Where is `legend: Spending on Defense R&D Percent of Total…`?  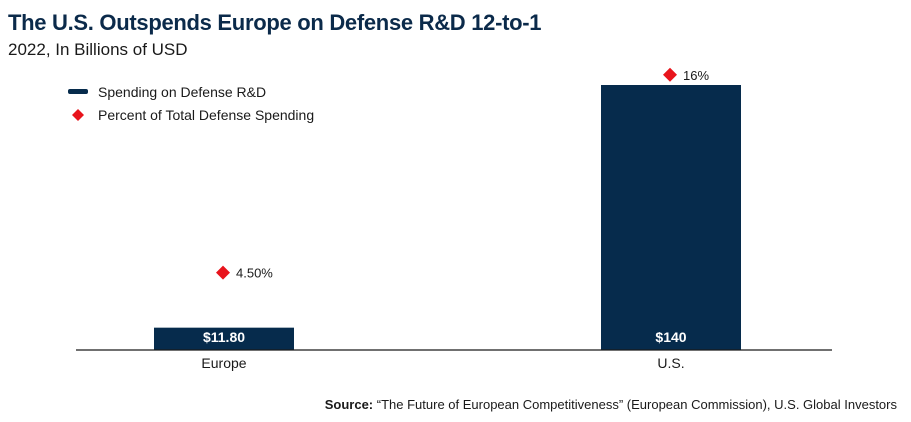
legend: Spending on Defense R&D Percent of Total… is located at coordinates (191, 103).